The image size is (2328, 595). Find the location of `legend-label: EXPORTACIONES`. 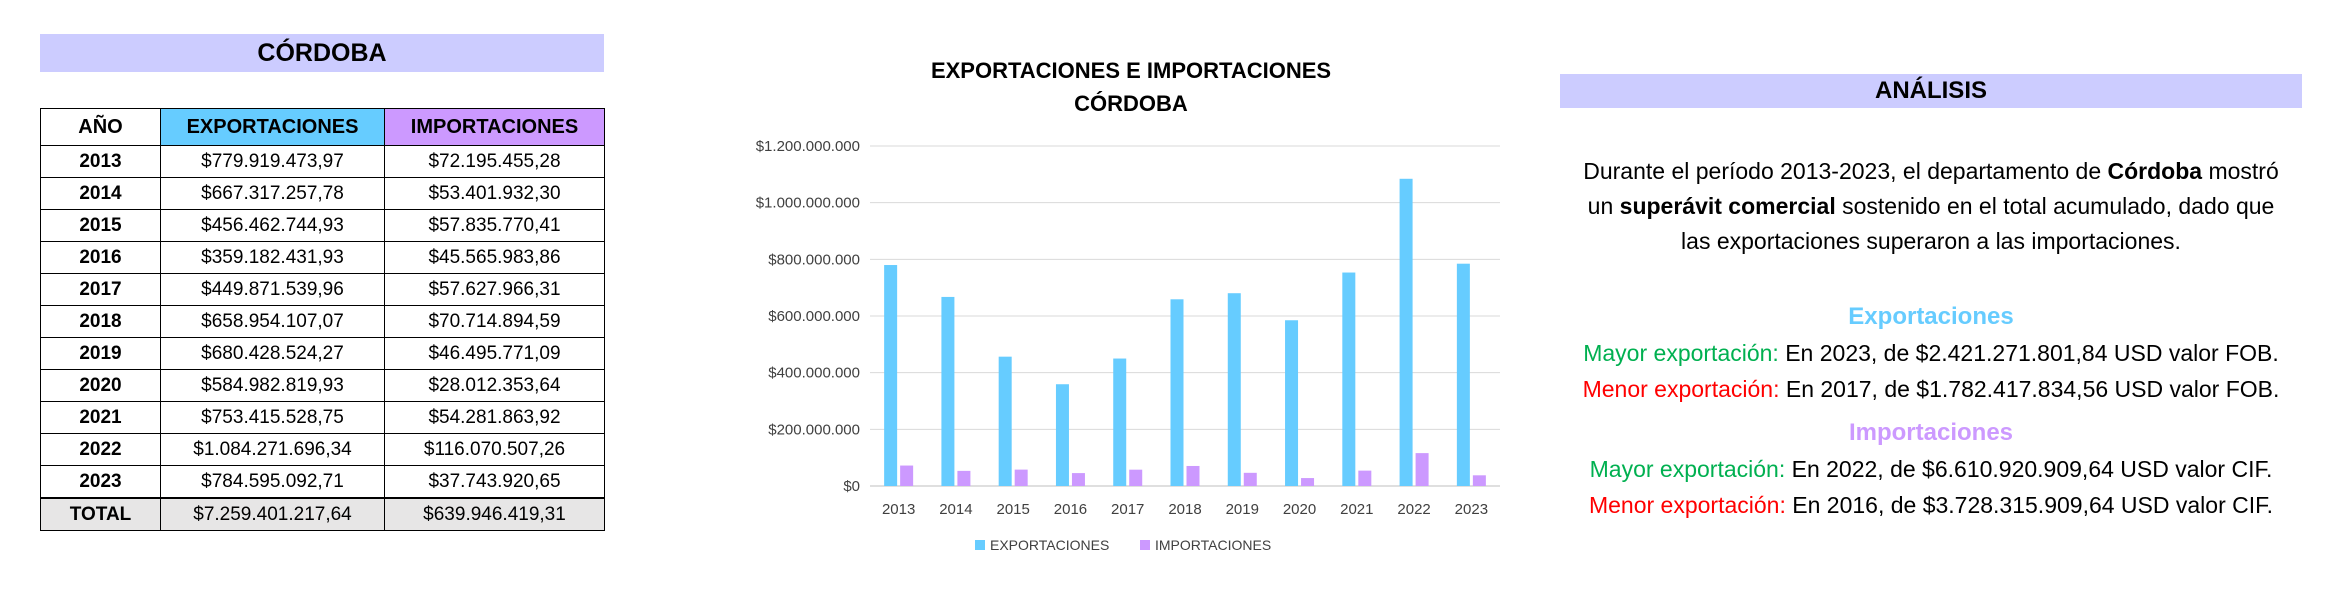

legend-label: EXPORTACIONES is located at coordinates (1049, 545).